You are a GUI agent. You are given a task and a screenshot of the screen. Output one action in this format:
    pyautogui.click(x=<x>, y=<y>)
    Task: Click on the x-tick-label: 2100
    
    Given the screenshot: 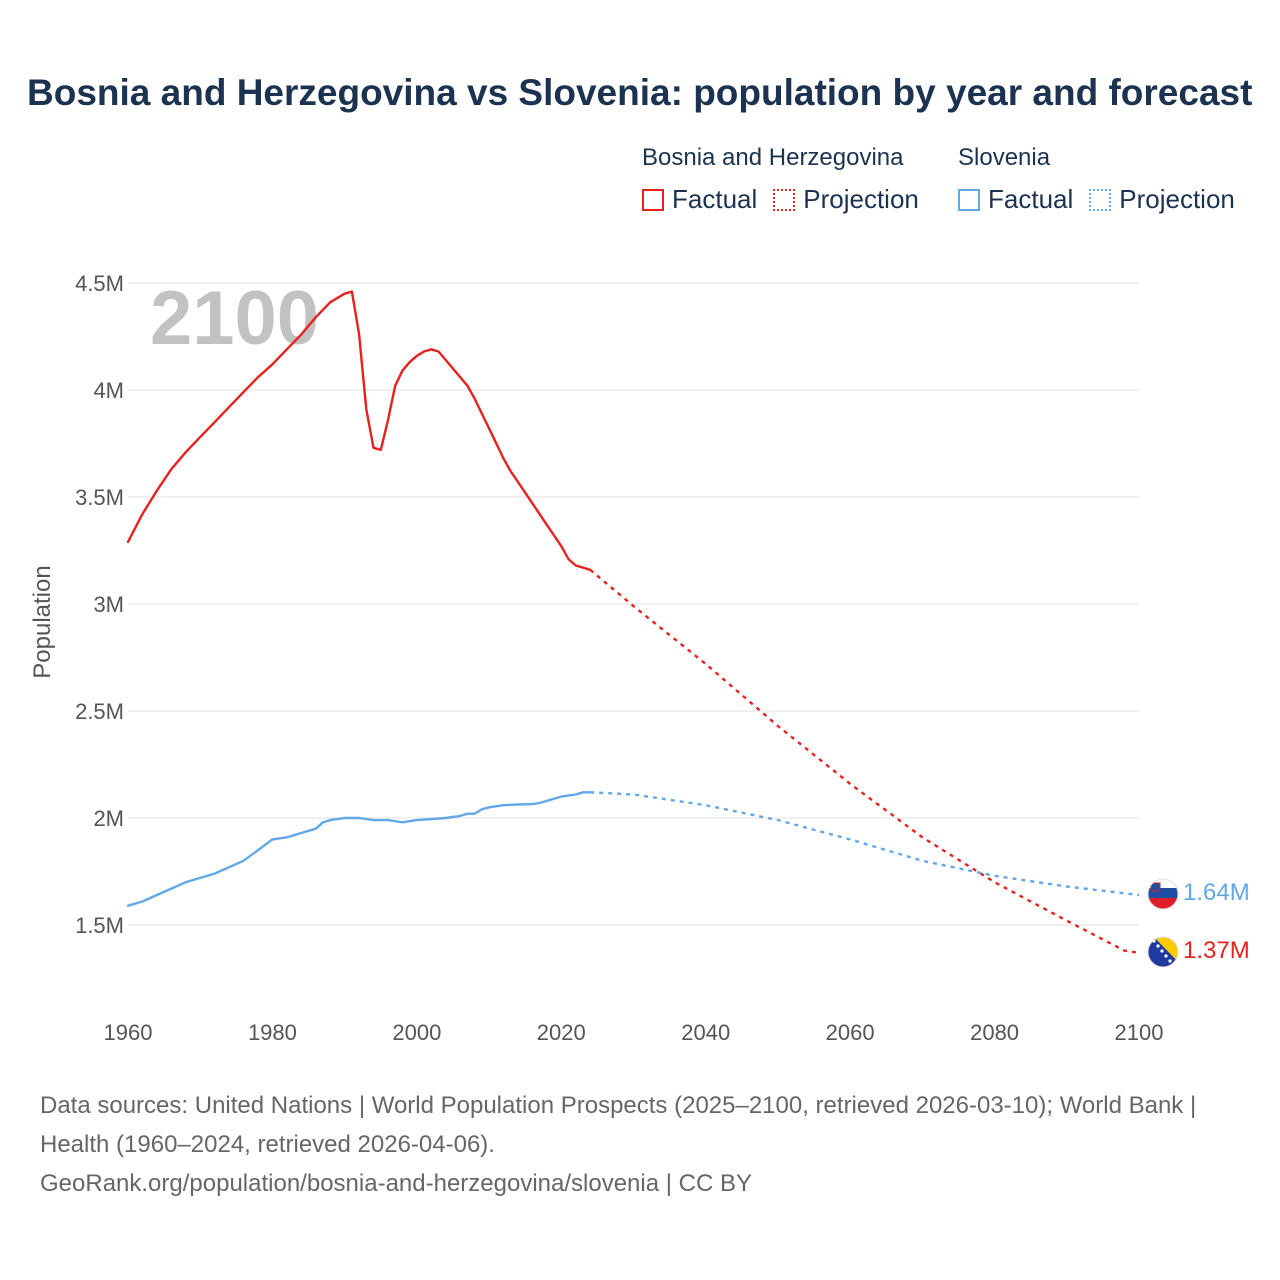 What is the action you would take?
    pyautogui.click(x=1139, y=1032)
    